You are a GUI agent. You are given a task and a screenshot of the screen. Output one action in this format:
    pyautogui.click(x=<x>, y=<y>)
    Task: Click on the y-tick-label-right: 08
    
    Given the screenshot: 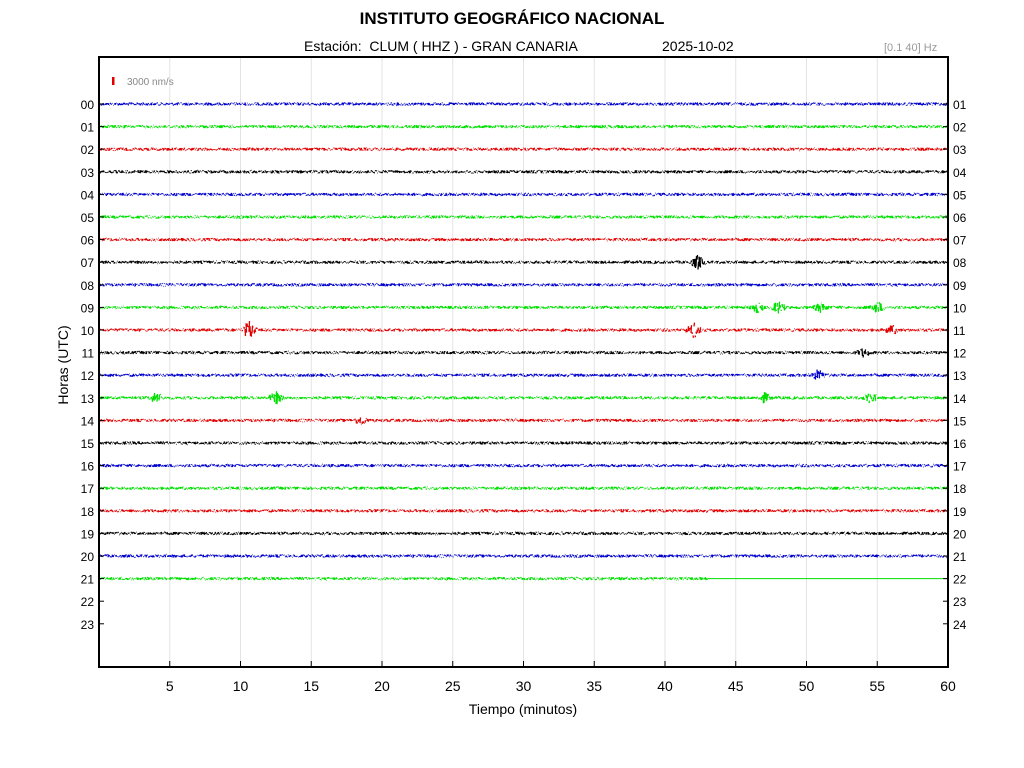 What is the action you would take?
    pyautogui.click(x=960, y=263)
    